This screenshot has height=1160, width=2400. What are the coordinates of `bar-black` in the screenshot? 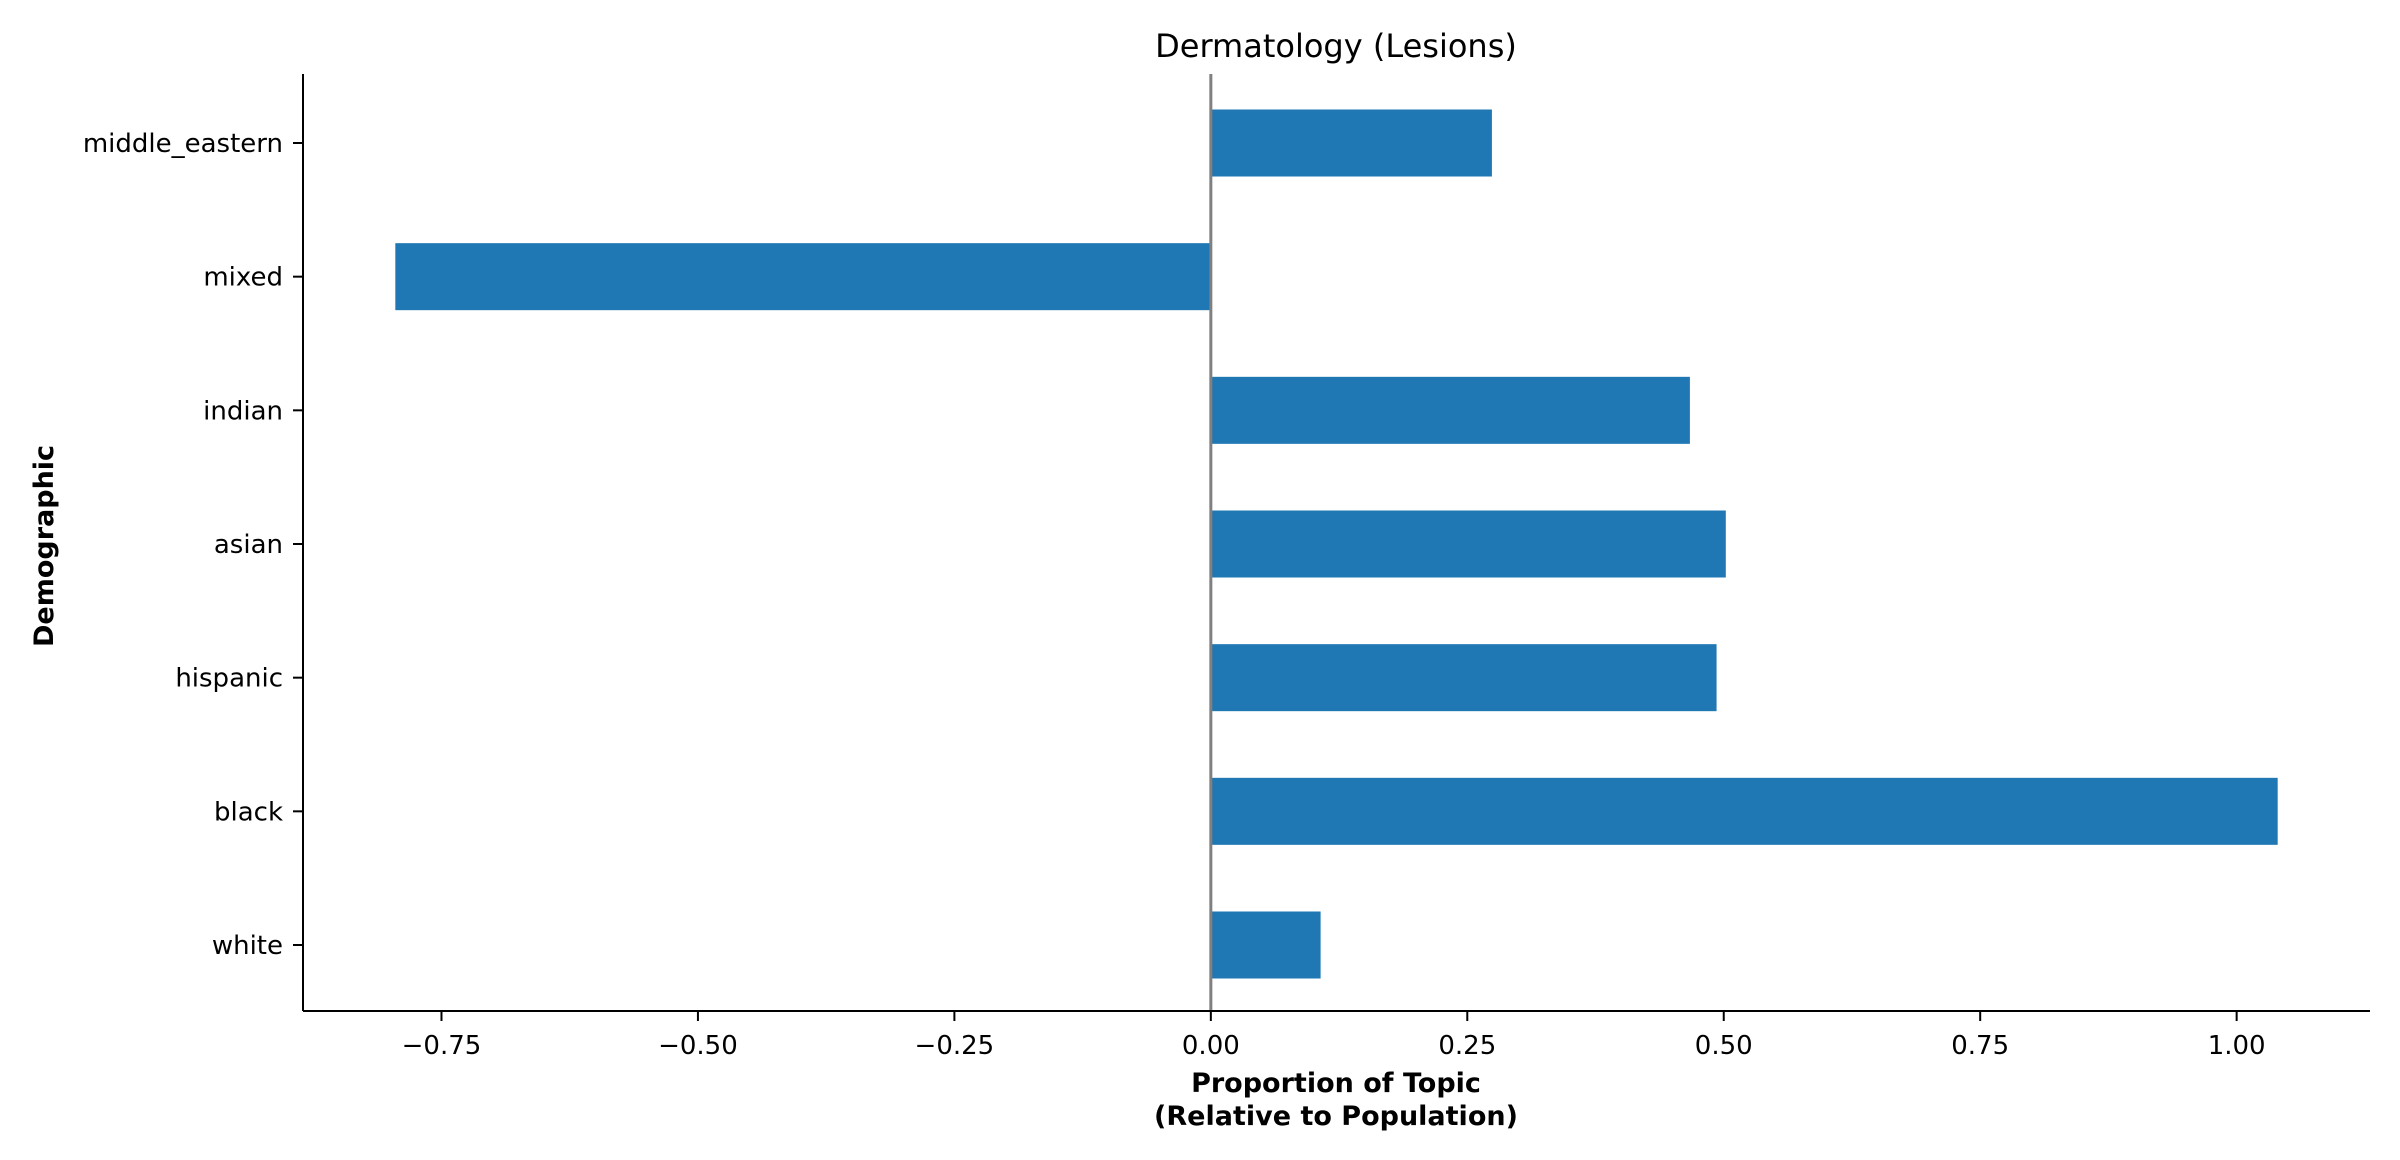 It's located at (1744, 811).